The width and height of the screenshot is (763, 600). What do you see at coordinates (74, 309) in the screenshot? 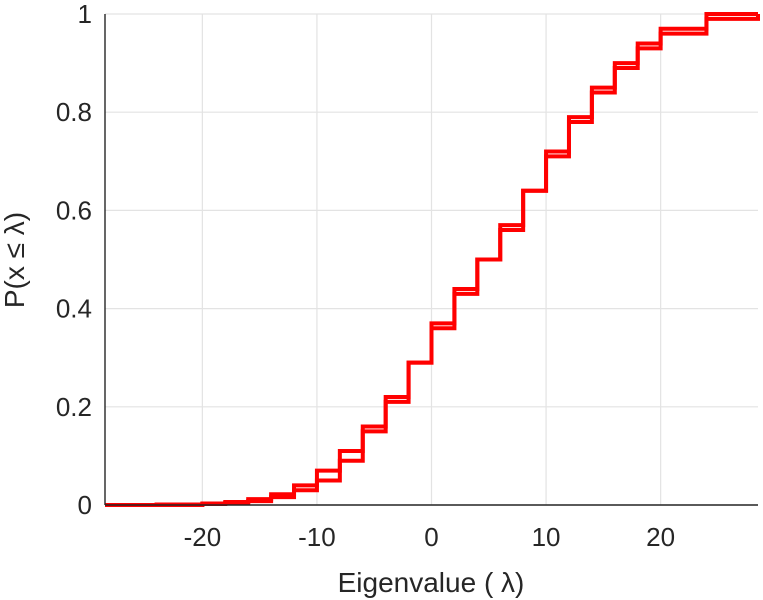
I see `y-tick-label: 0.4` at bounding box center [74, 309].